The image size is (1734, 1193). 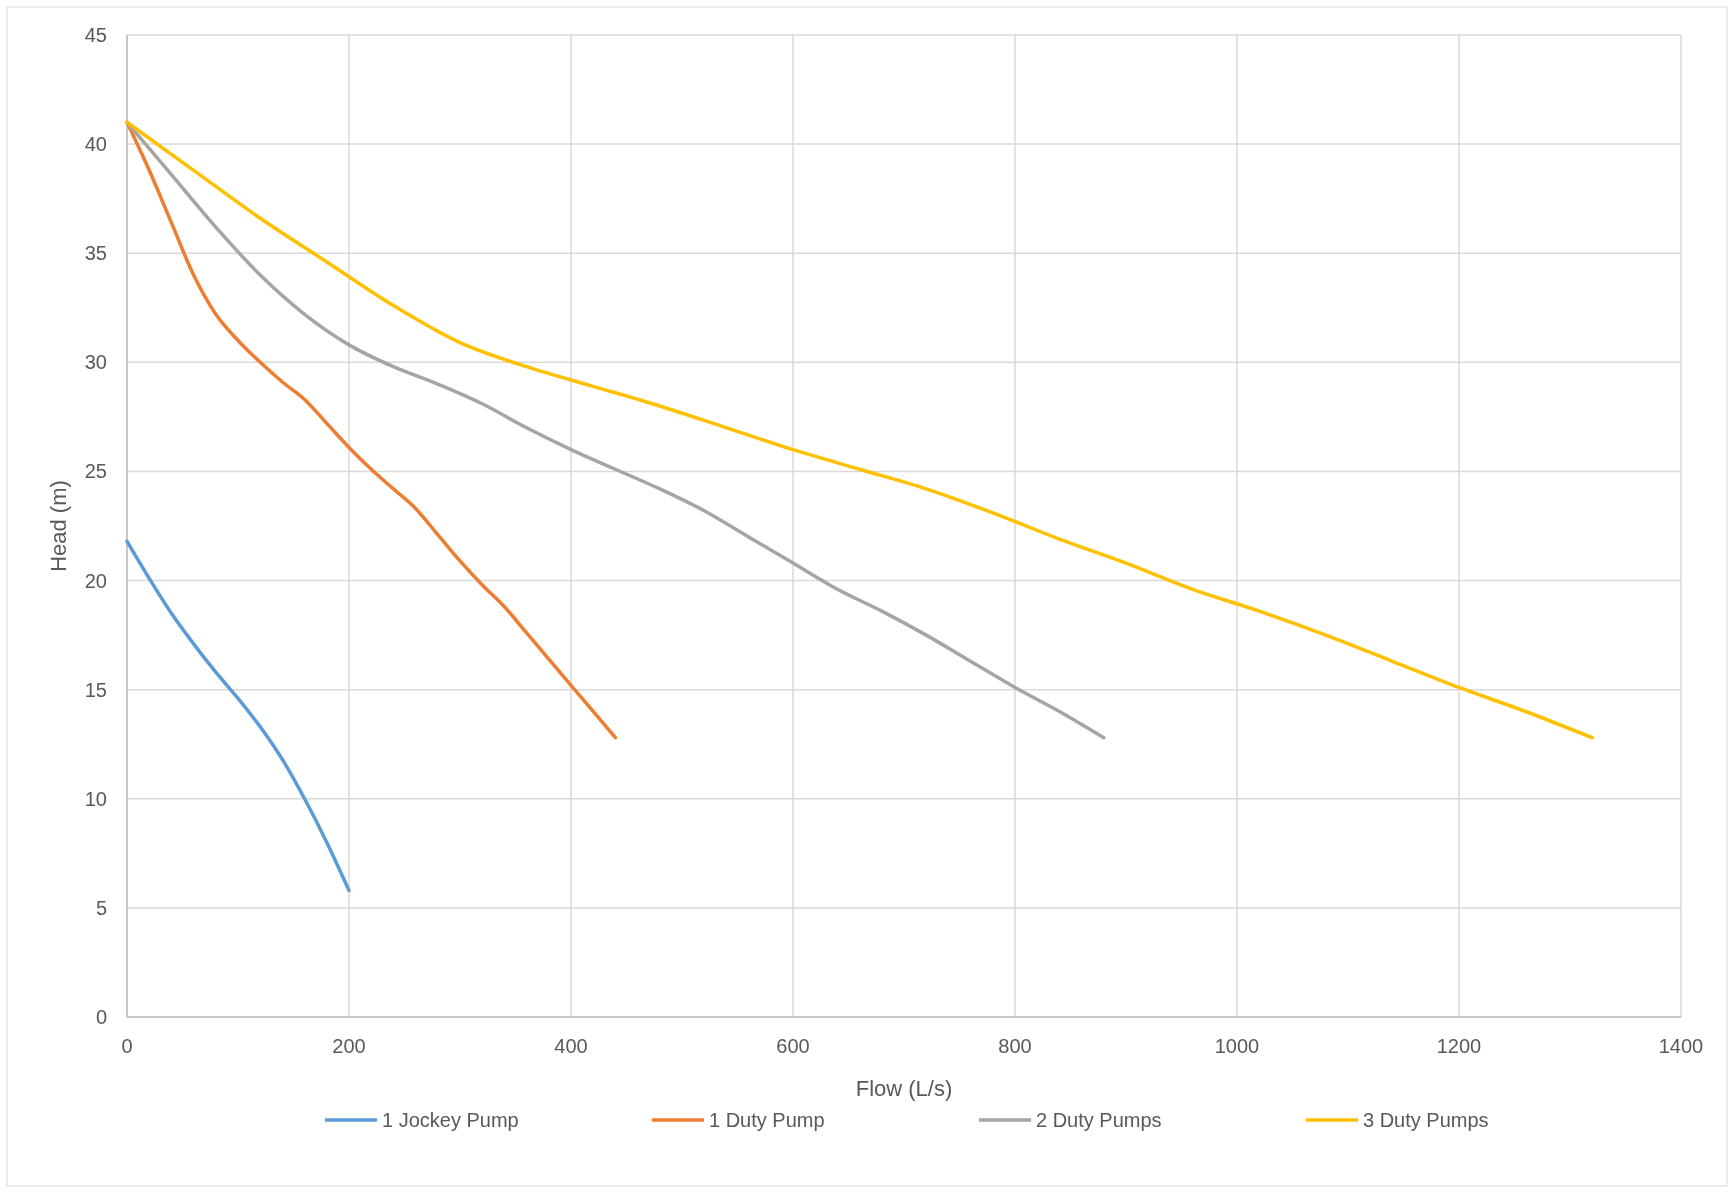 I want to click on y-tick-label: 45, so click(x=95, y=35).